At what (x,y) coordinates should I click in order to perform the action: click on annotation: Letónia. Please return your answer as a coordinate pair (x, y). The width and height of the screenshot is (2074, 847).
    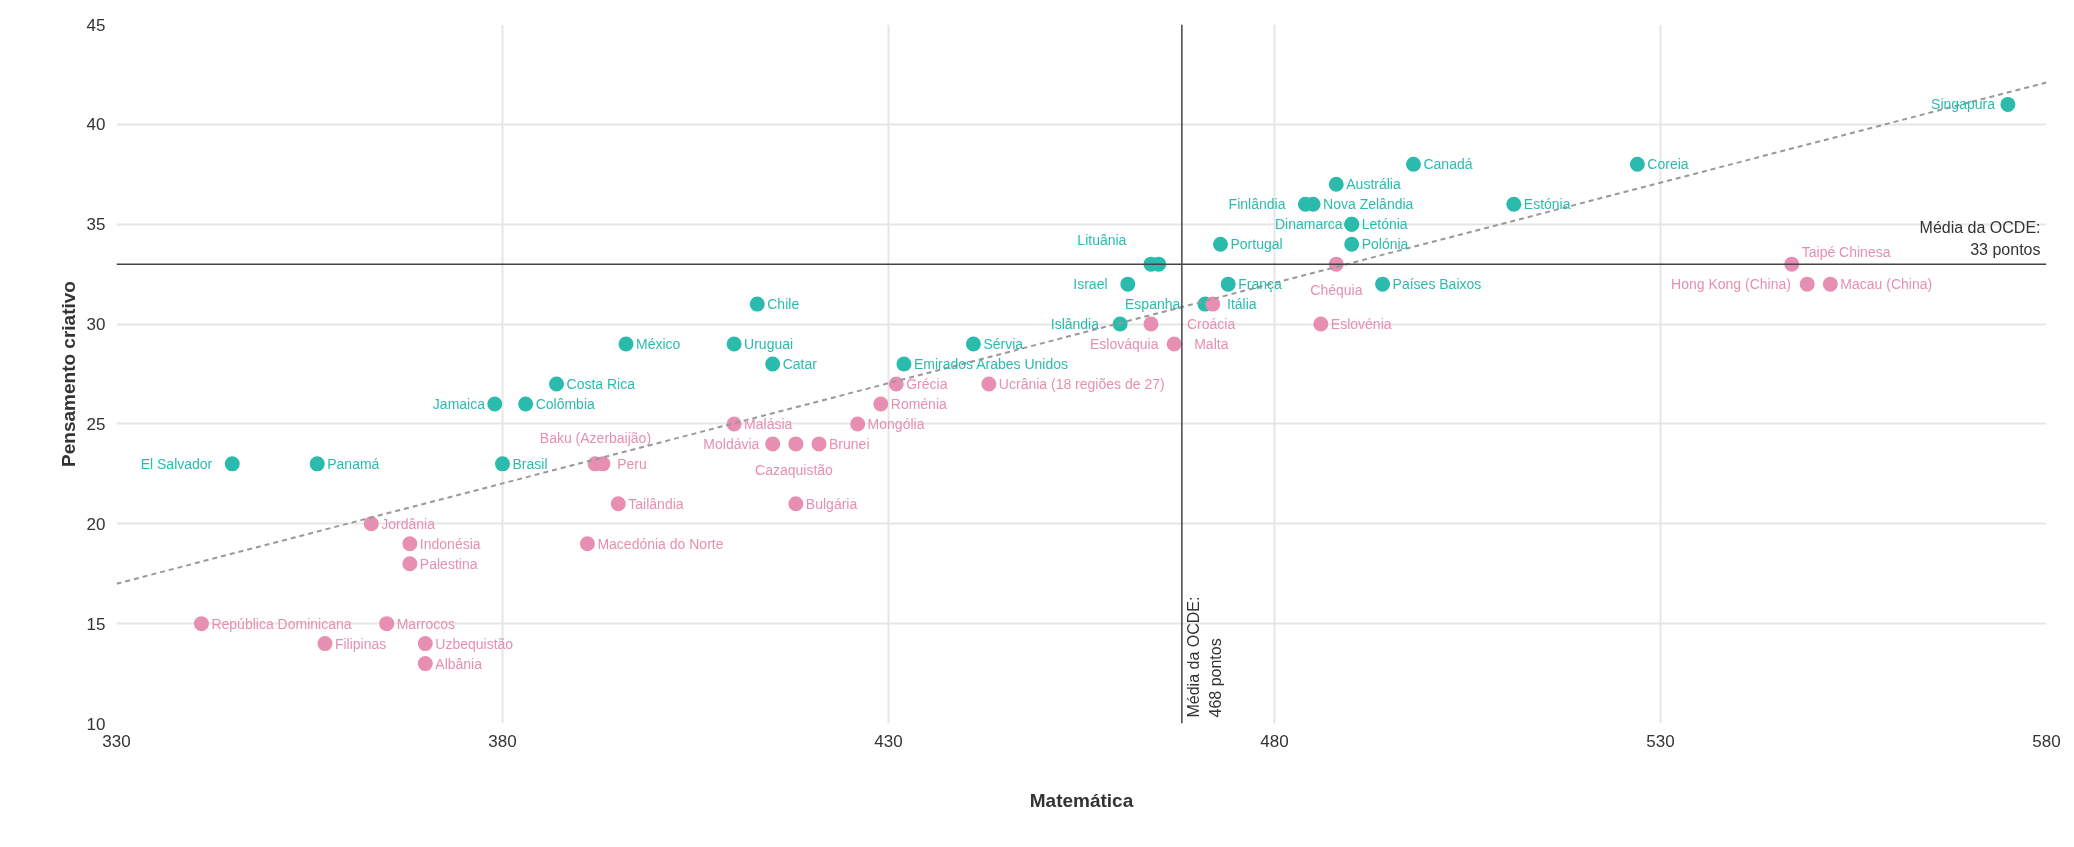
    Looking at the image, I should click on (1384, 224).